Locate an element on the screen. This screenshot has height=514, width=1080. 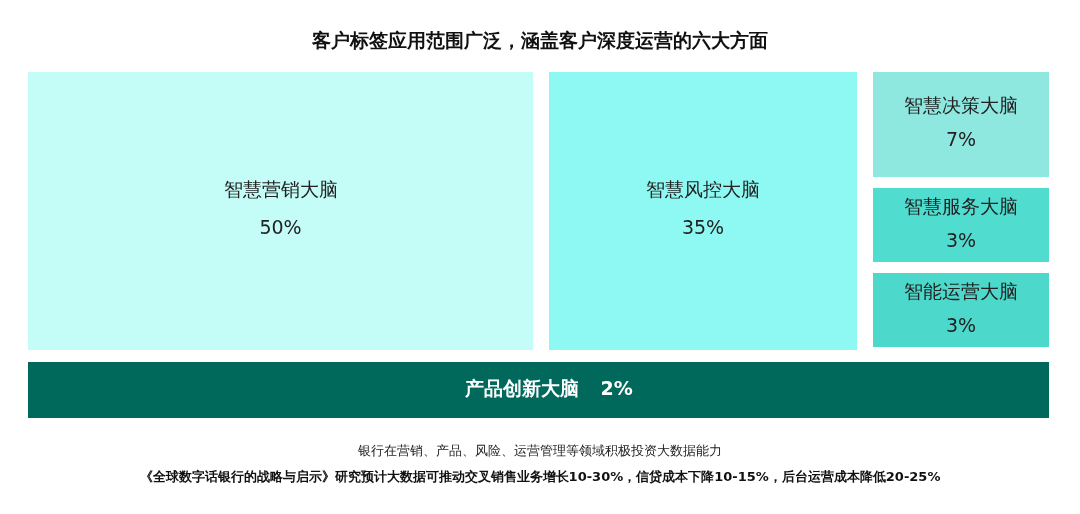
data-label: 35% is located at coordinates (703, 226).